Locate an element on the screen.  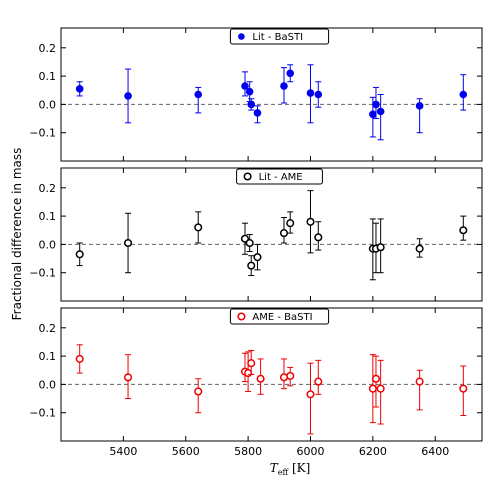
y-tick-label: 0.0 is located at coordinates (48, 244).